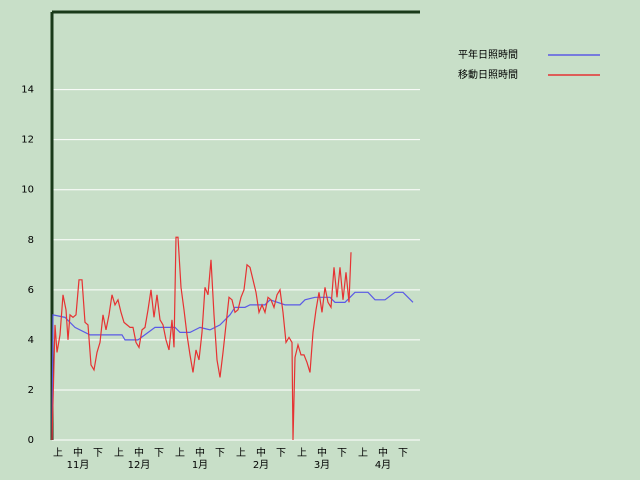 The image size is (640, 480). What do you see at coordinates (78, 465) in the screenshot?
I see `month-label: 11月` at bounding box center [78, 465].